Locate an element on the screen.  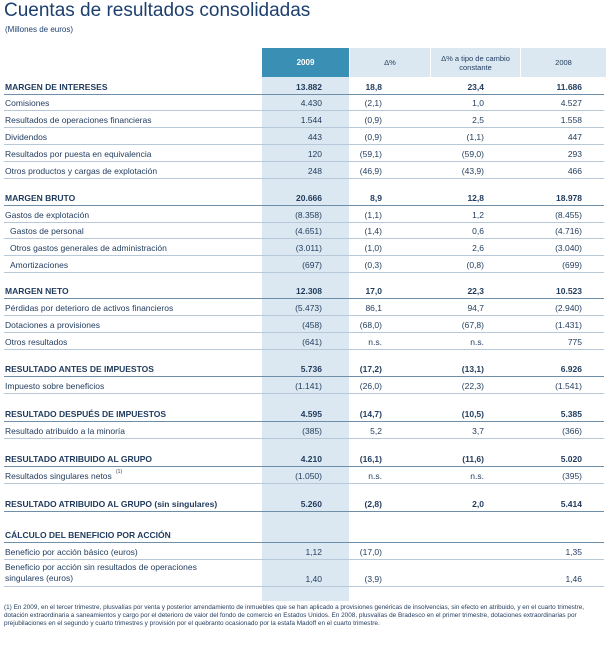
cell-2008: 447 is located at coordinates (574, 137).